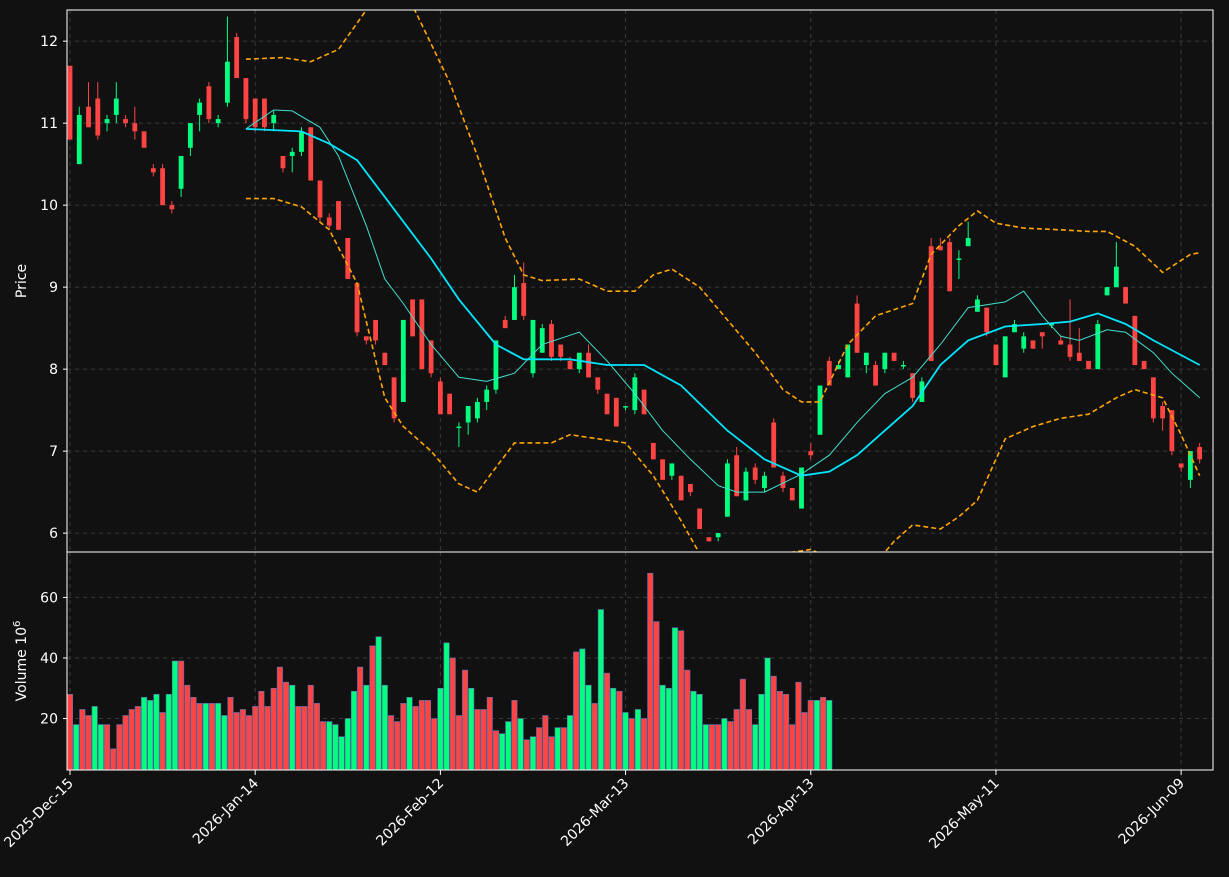 The width and height of the screenshot is (1229, 877). What do you see at coordinates (49, 124) in the screenshot?
I see `price-tick-label: 11` at bounding box center [49, 124].